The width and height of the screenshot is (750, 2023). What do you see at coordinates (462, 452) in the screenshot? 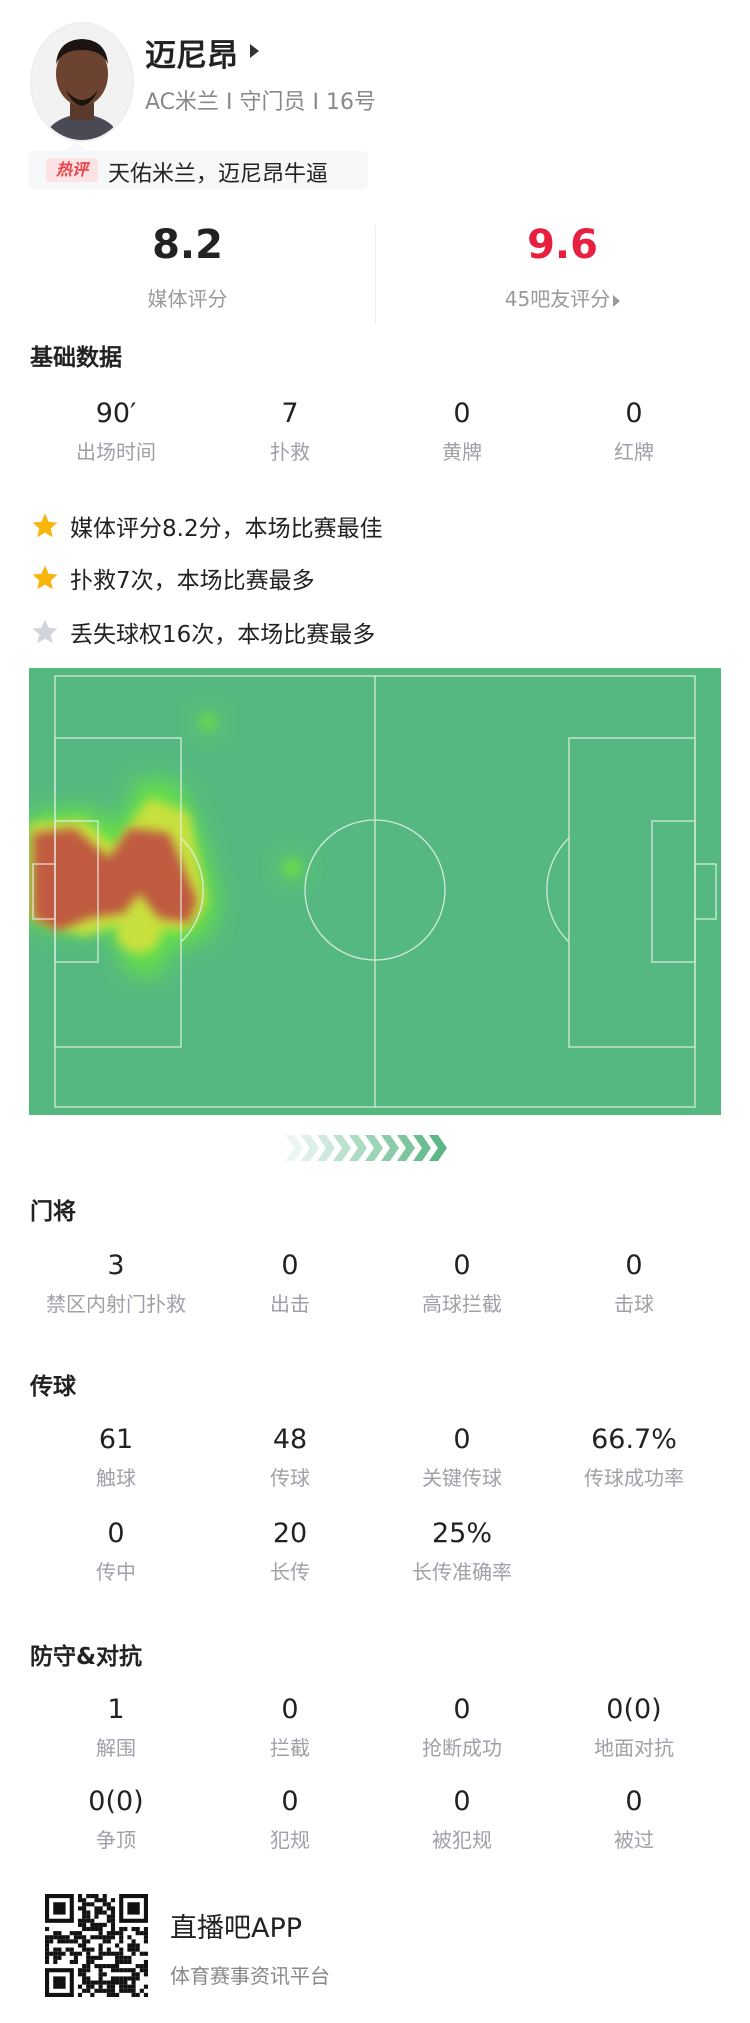
I see `stat-label: 黄牌` at bounding box center [462, 452].